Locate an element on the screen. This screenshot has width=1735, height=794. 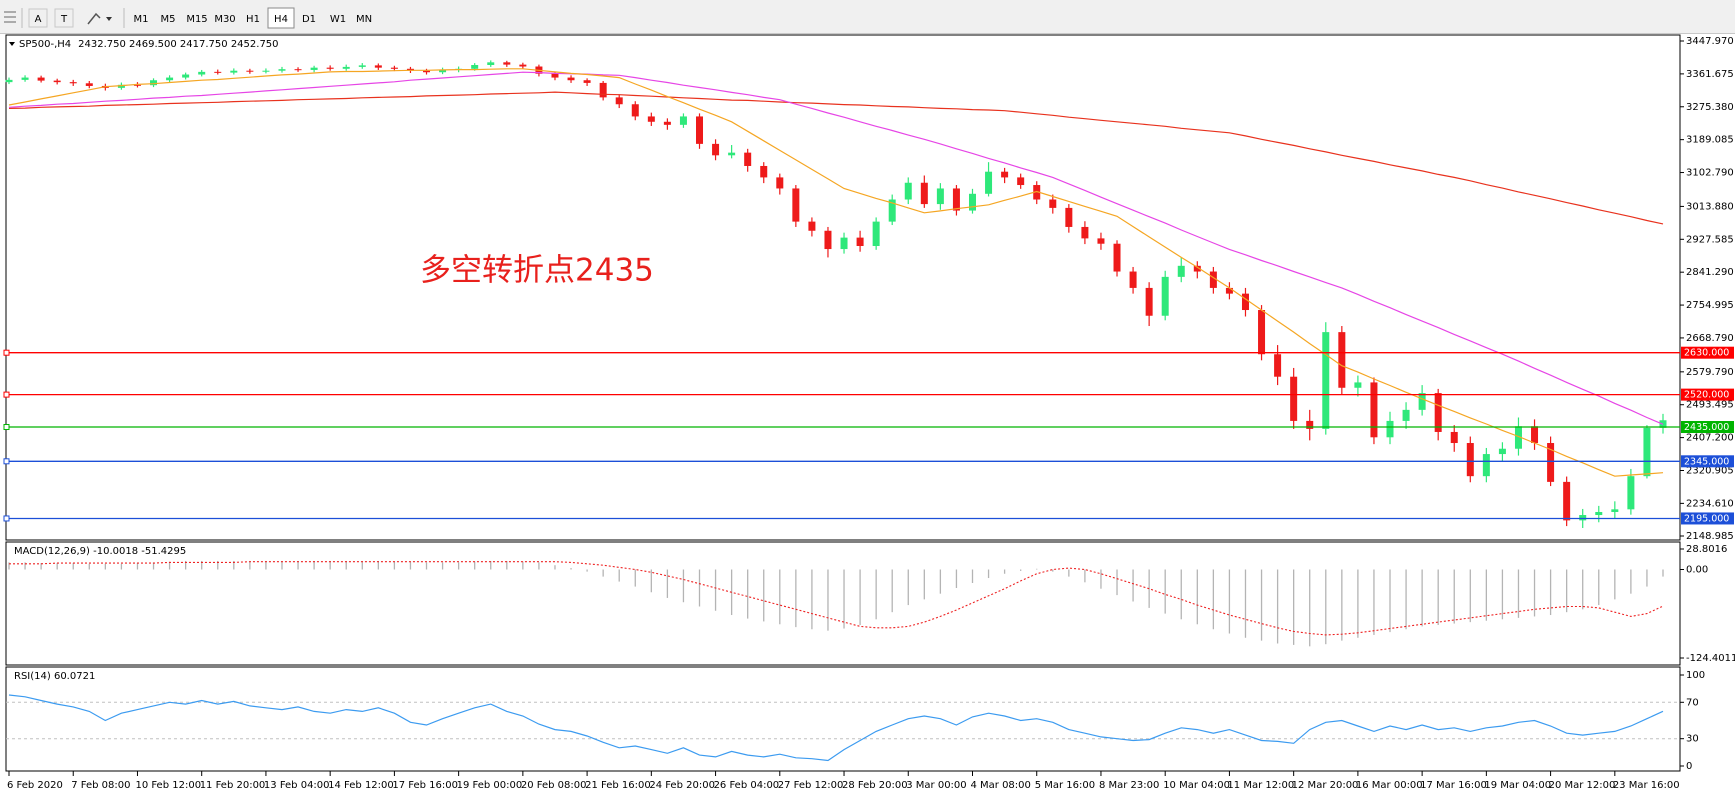
x-tick-label: 11 Feb 20:00 is located at coordinates (233, 785).